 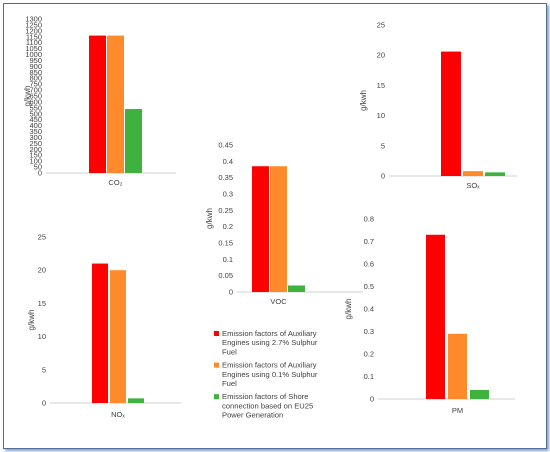 What do you see at coordinates (369, 241) in the screenshot?
I see `y-tick-label: 0.7` at bounding box center [369, 241].